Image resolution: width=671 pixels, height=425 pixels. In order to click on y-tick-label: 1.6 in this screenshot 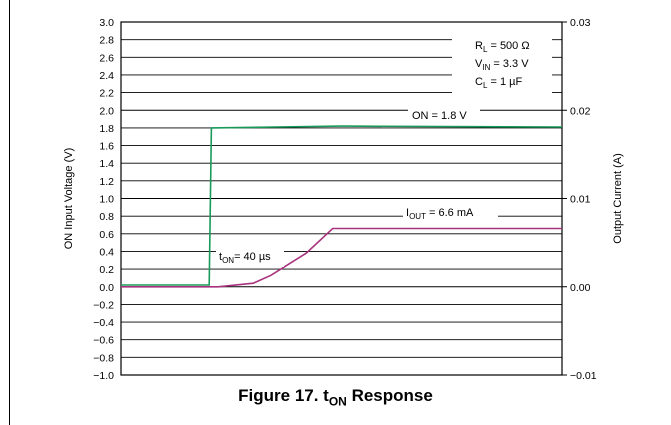, I will do `click(106, 147)`.